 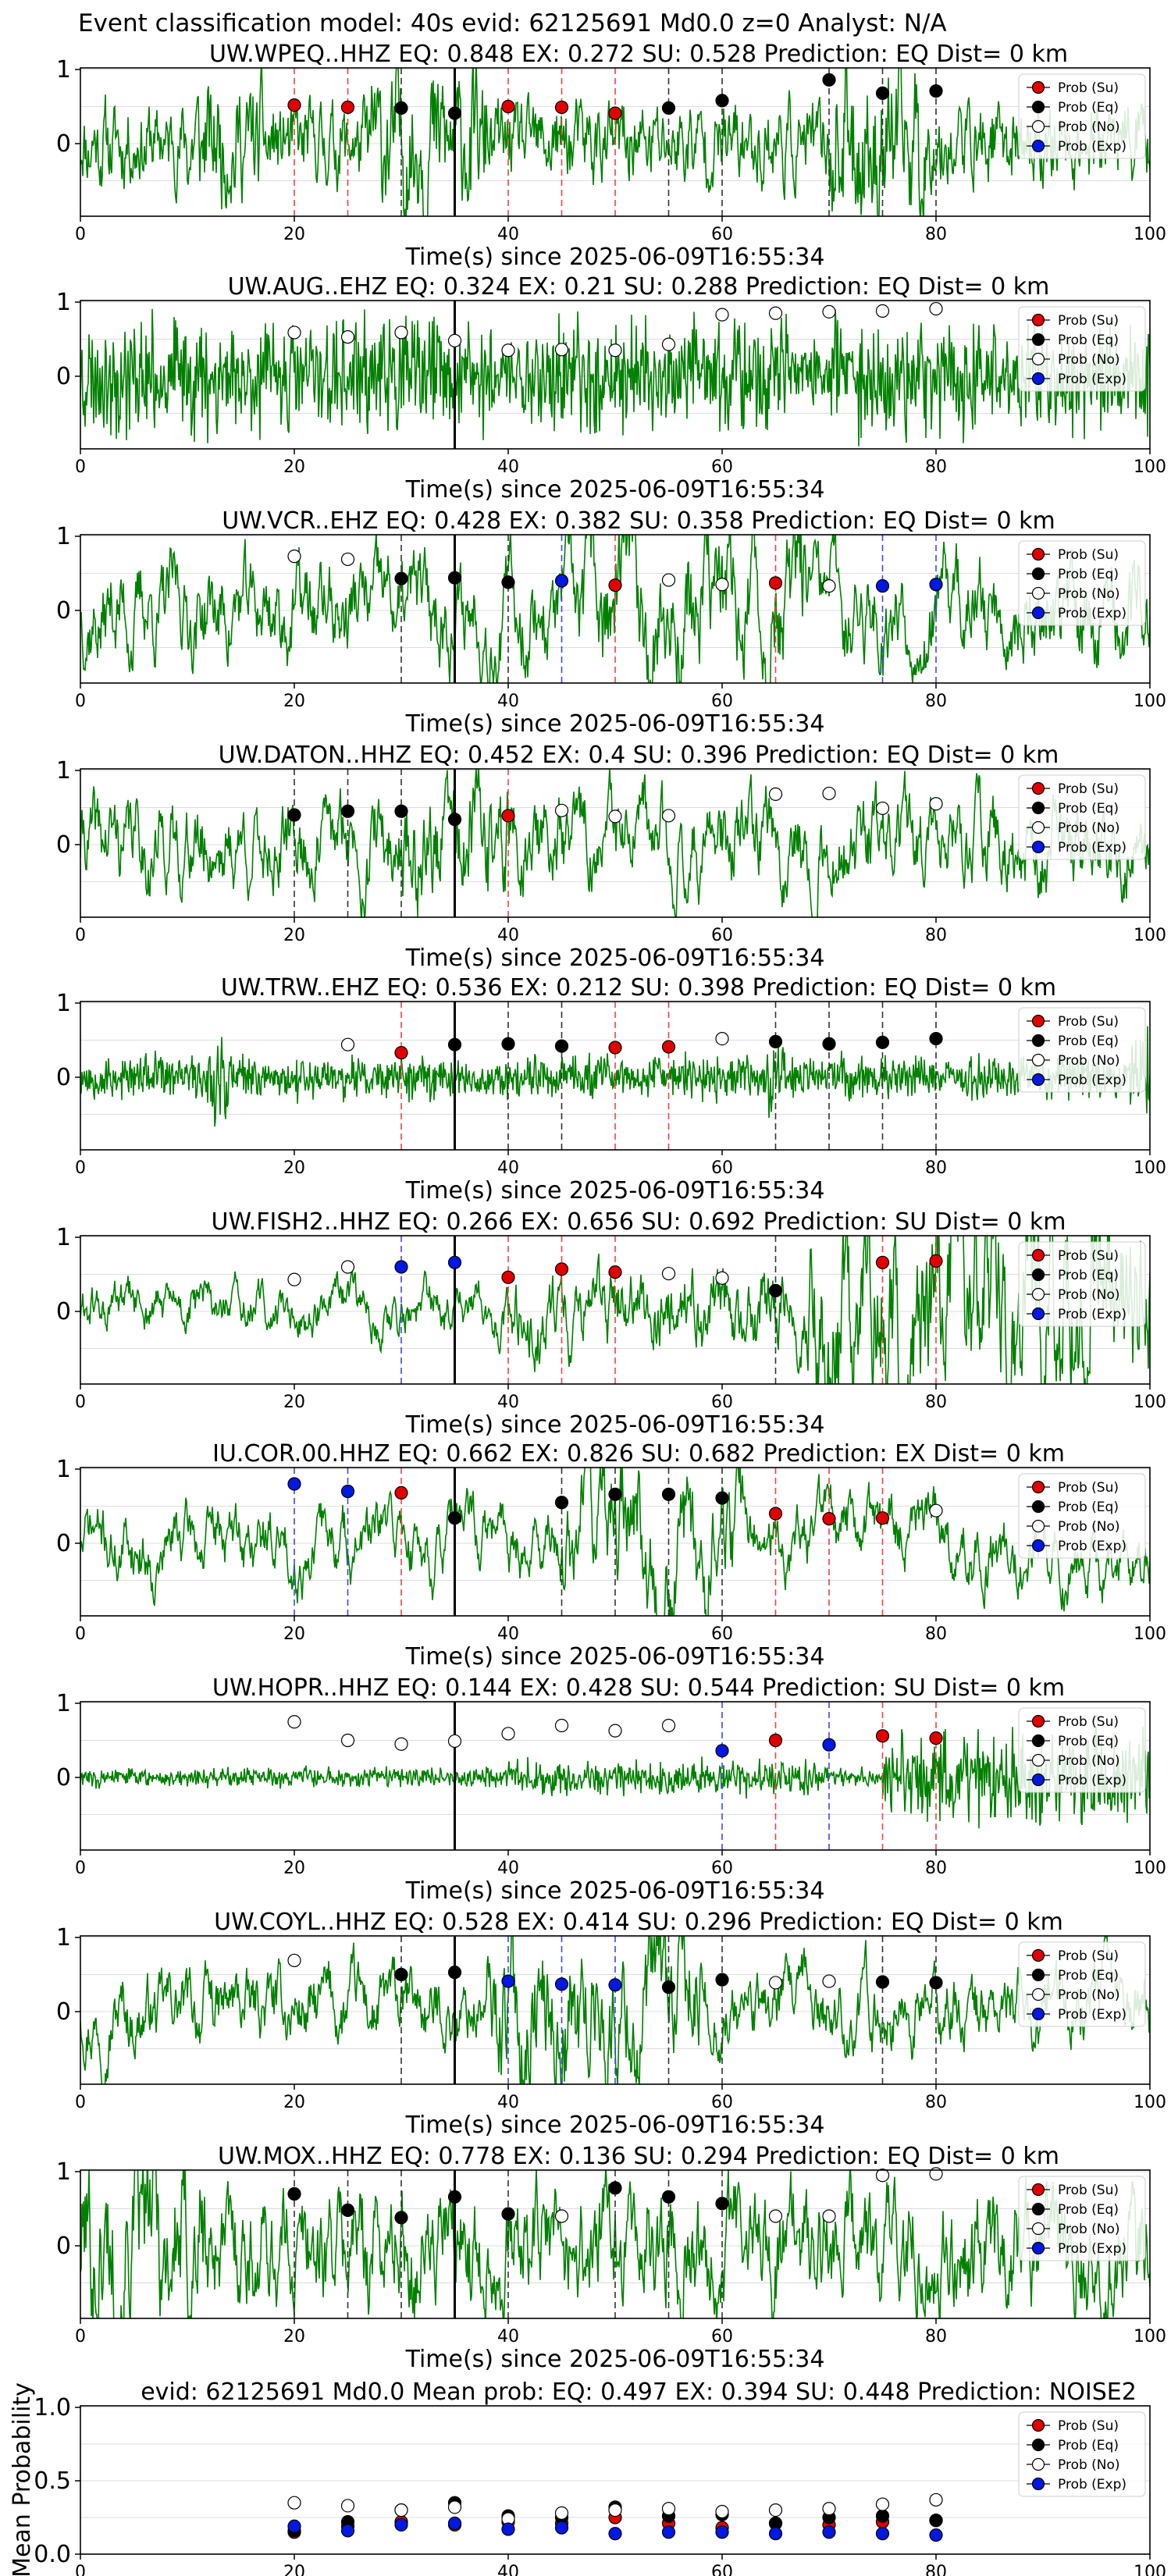 I want to click on x-tick-label: 60, so click(x=722, y=1402).